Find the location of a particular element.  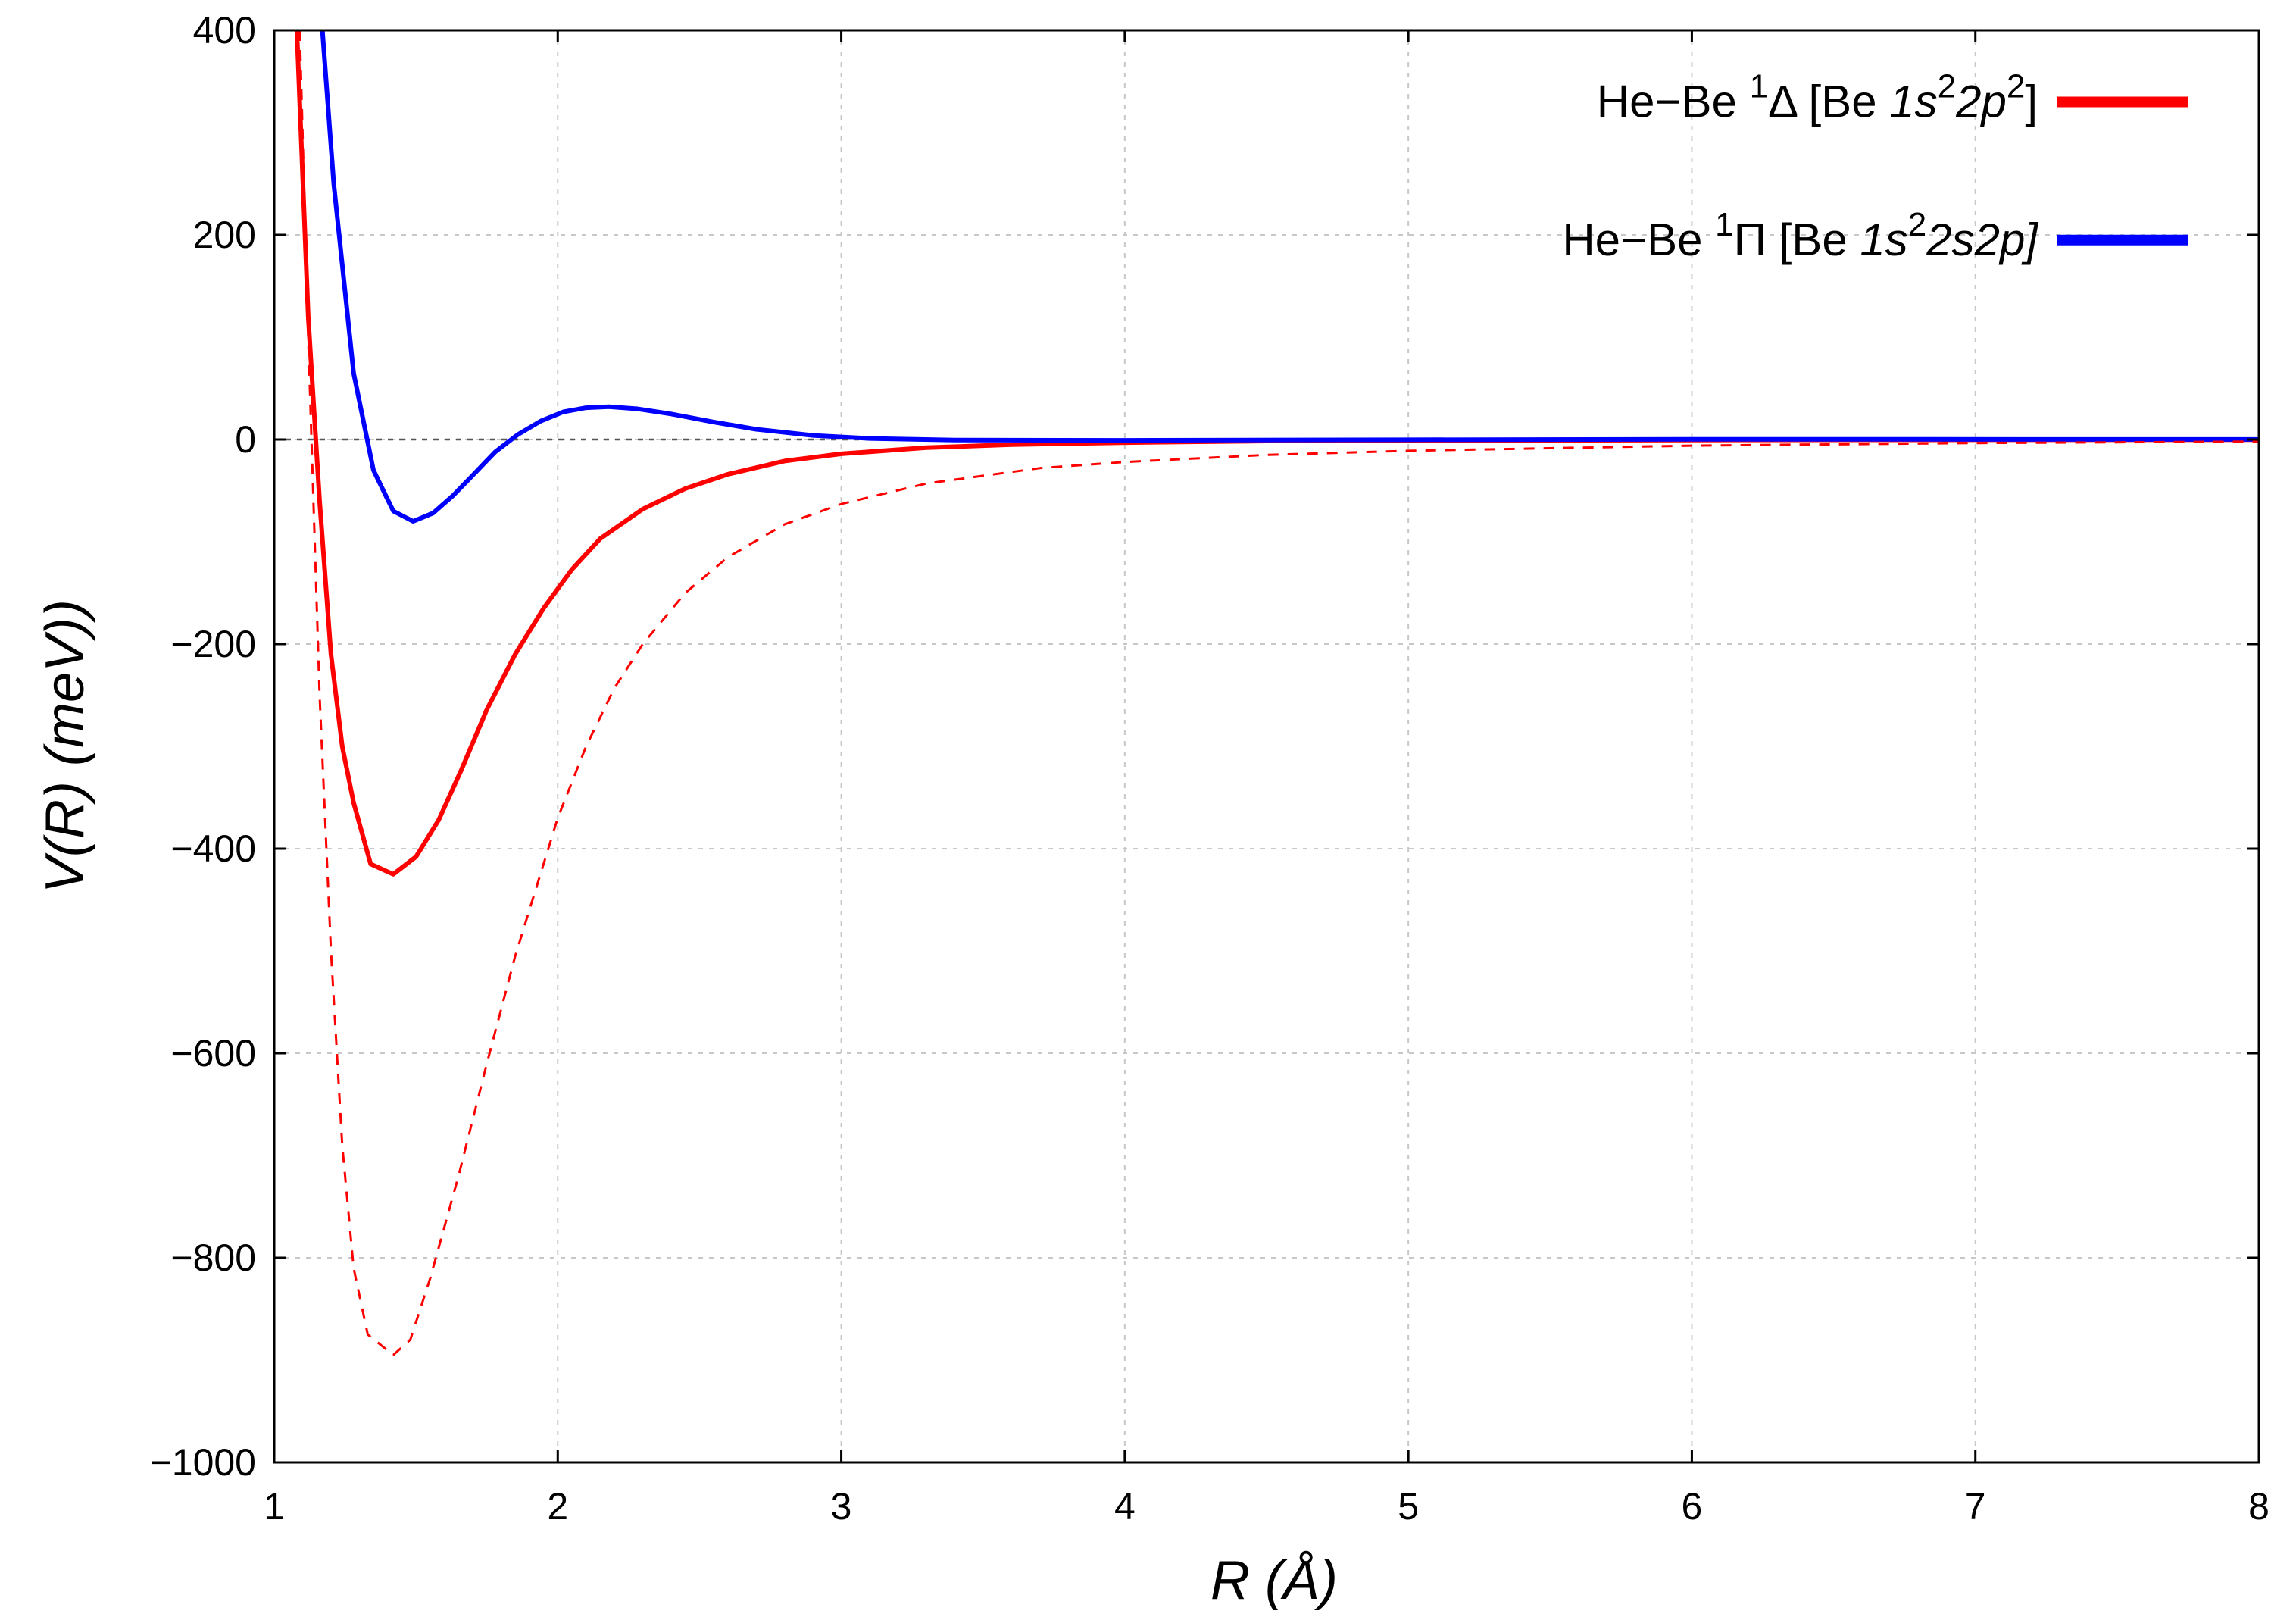

x-tick-label: 8 is located at coordinates (2258, 1506).